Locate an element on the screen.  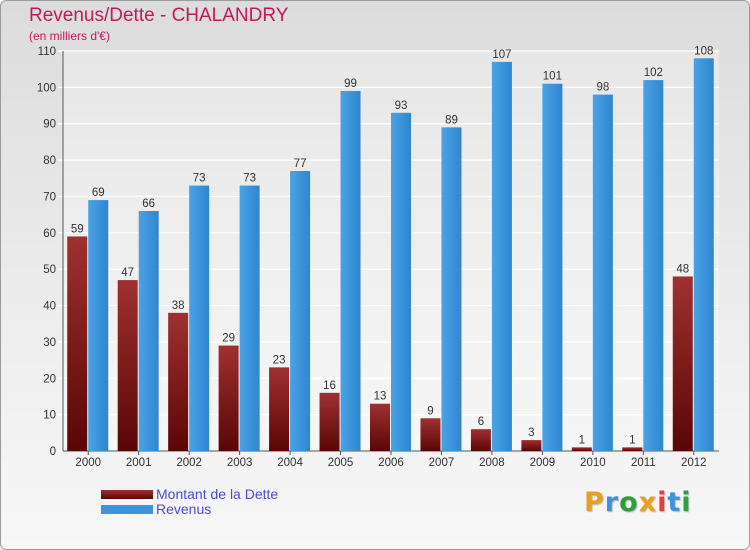
data-label-debt: 47 is located at coordinates (127, 273).